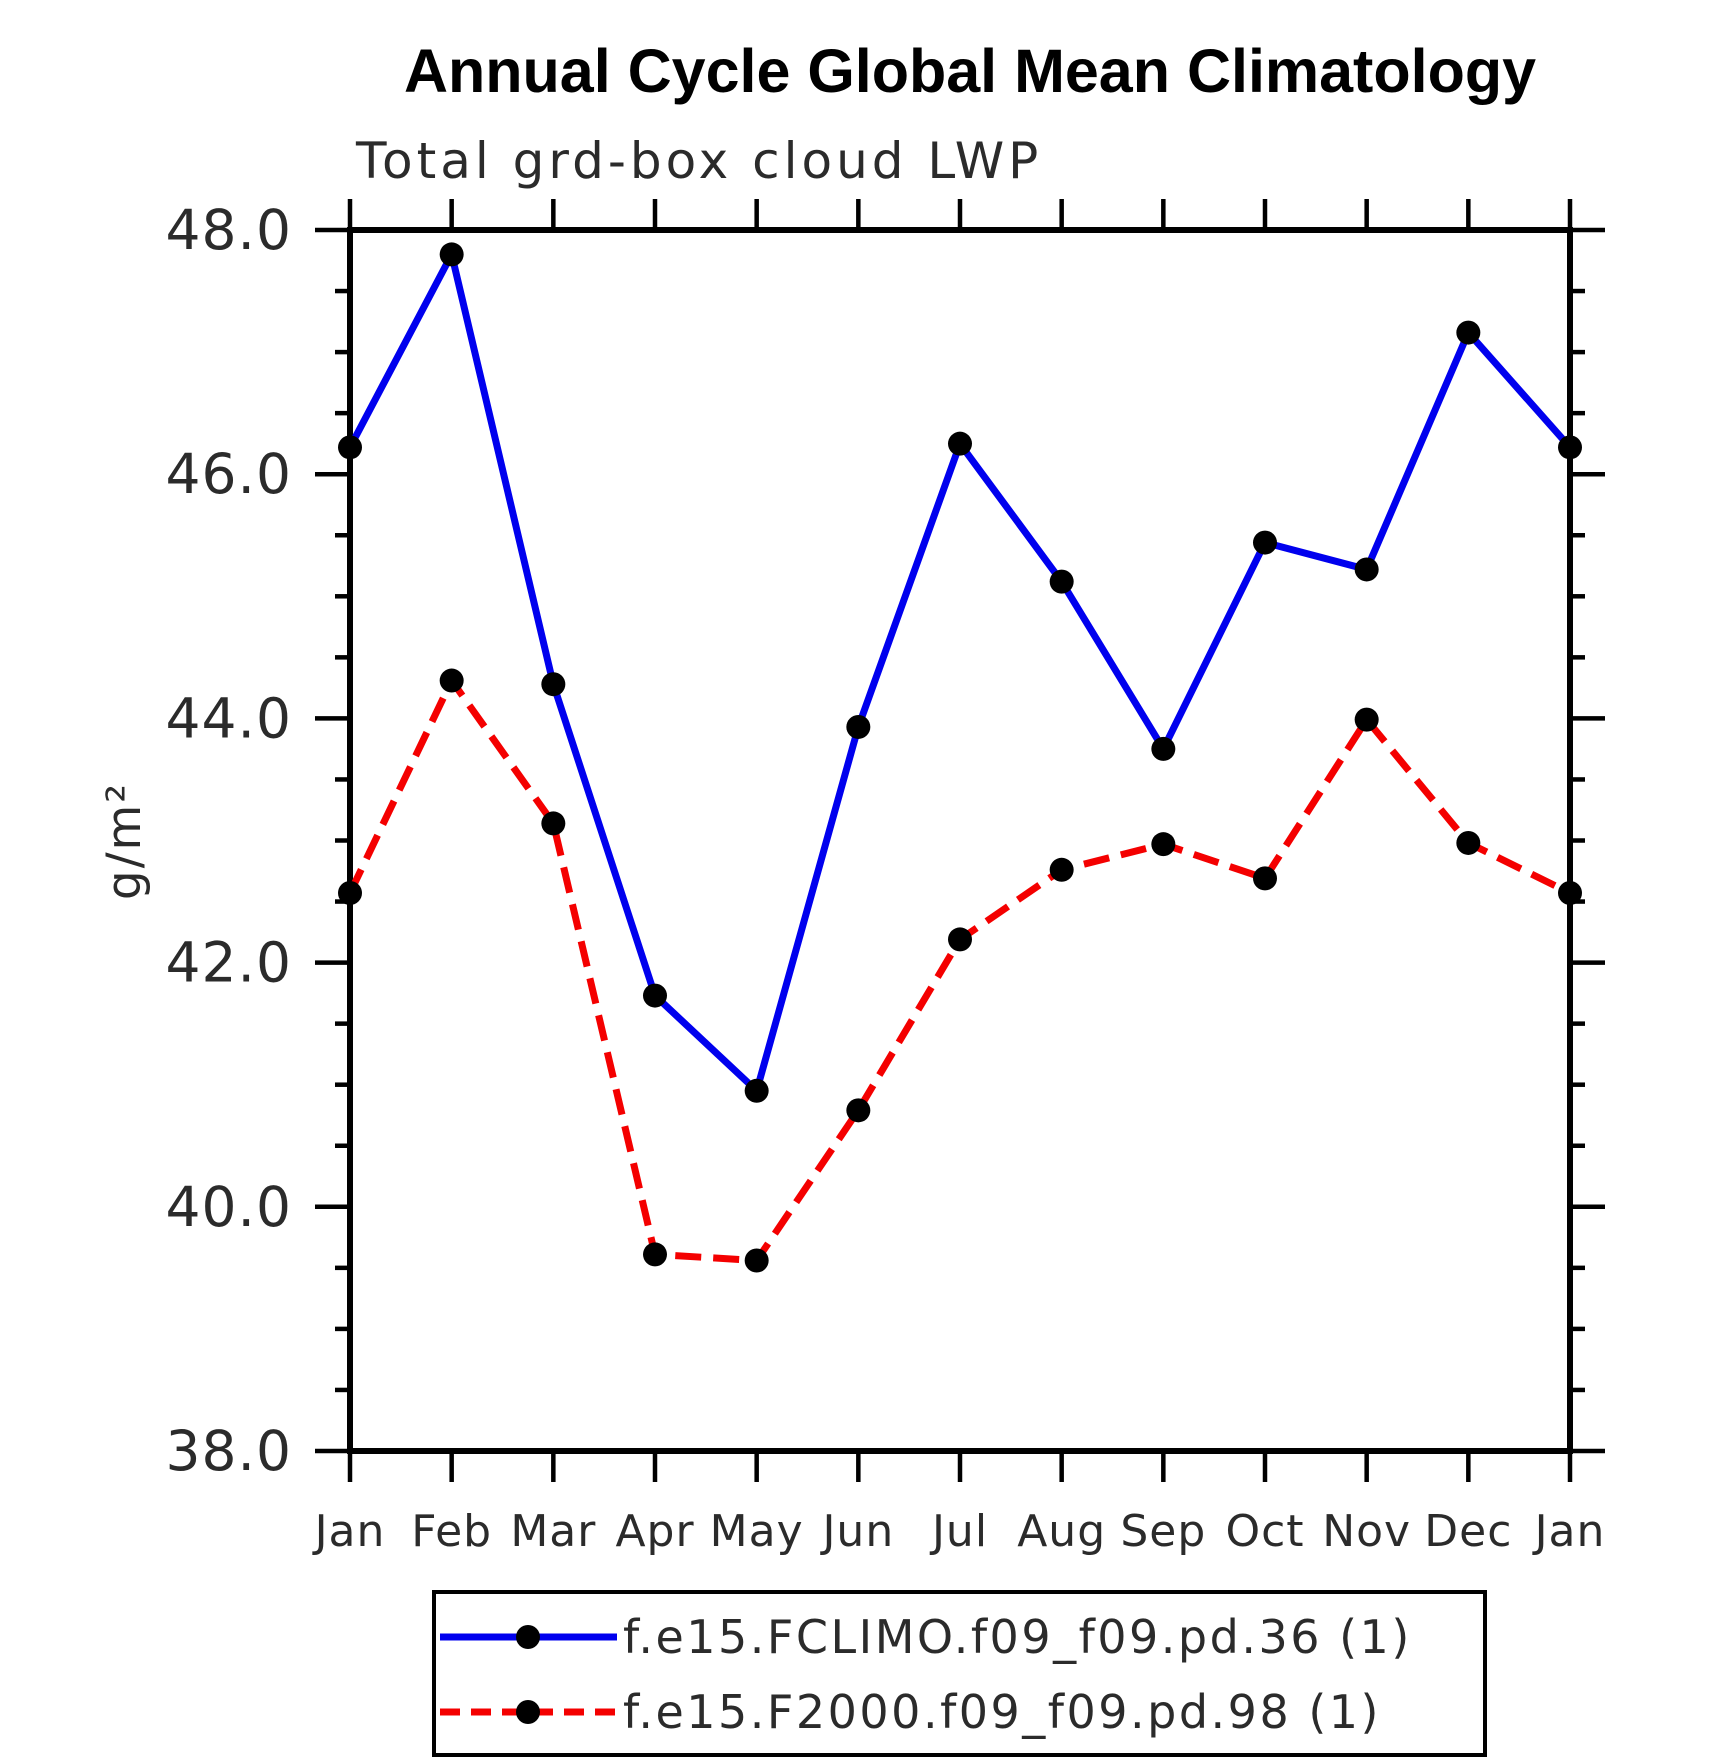  I want to click on x-tick-label: Feb, so click(451, 1531).